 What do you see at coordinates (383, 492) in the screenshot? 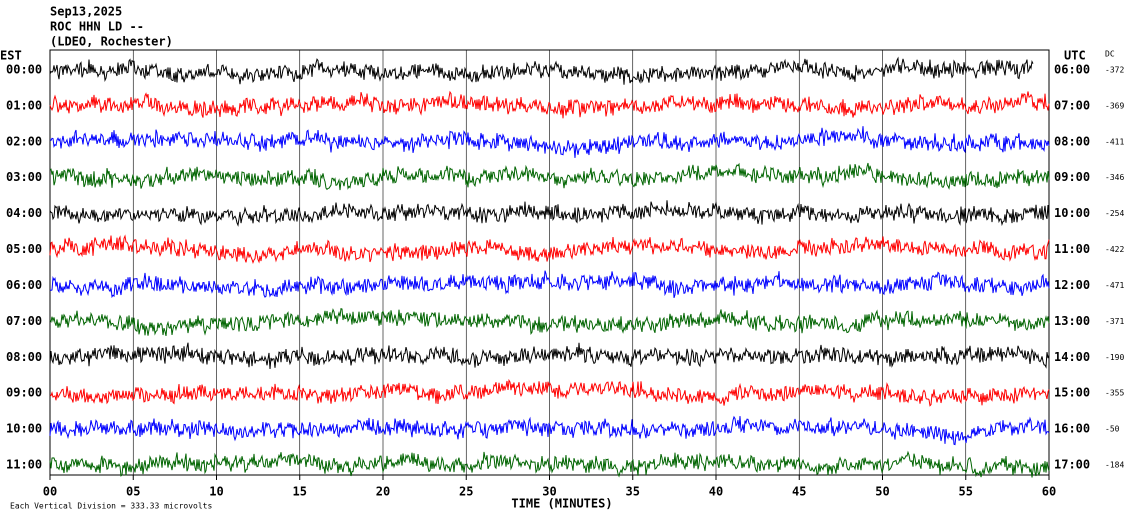
I see `x-tick-label: 20` at bounding box center [383, 492].